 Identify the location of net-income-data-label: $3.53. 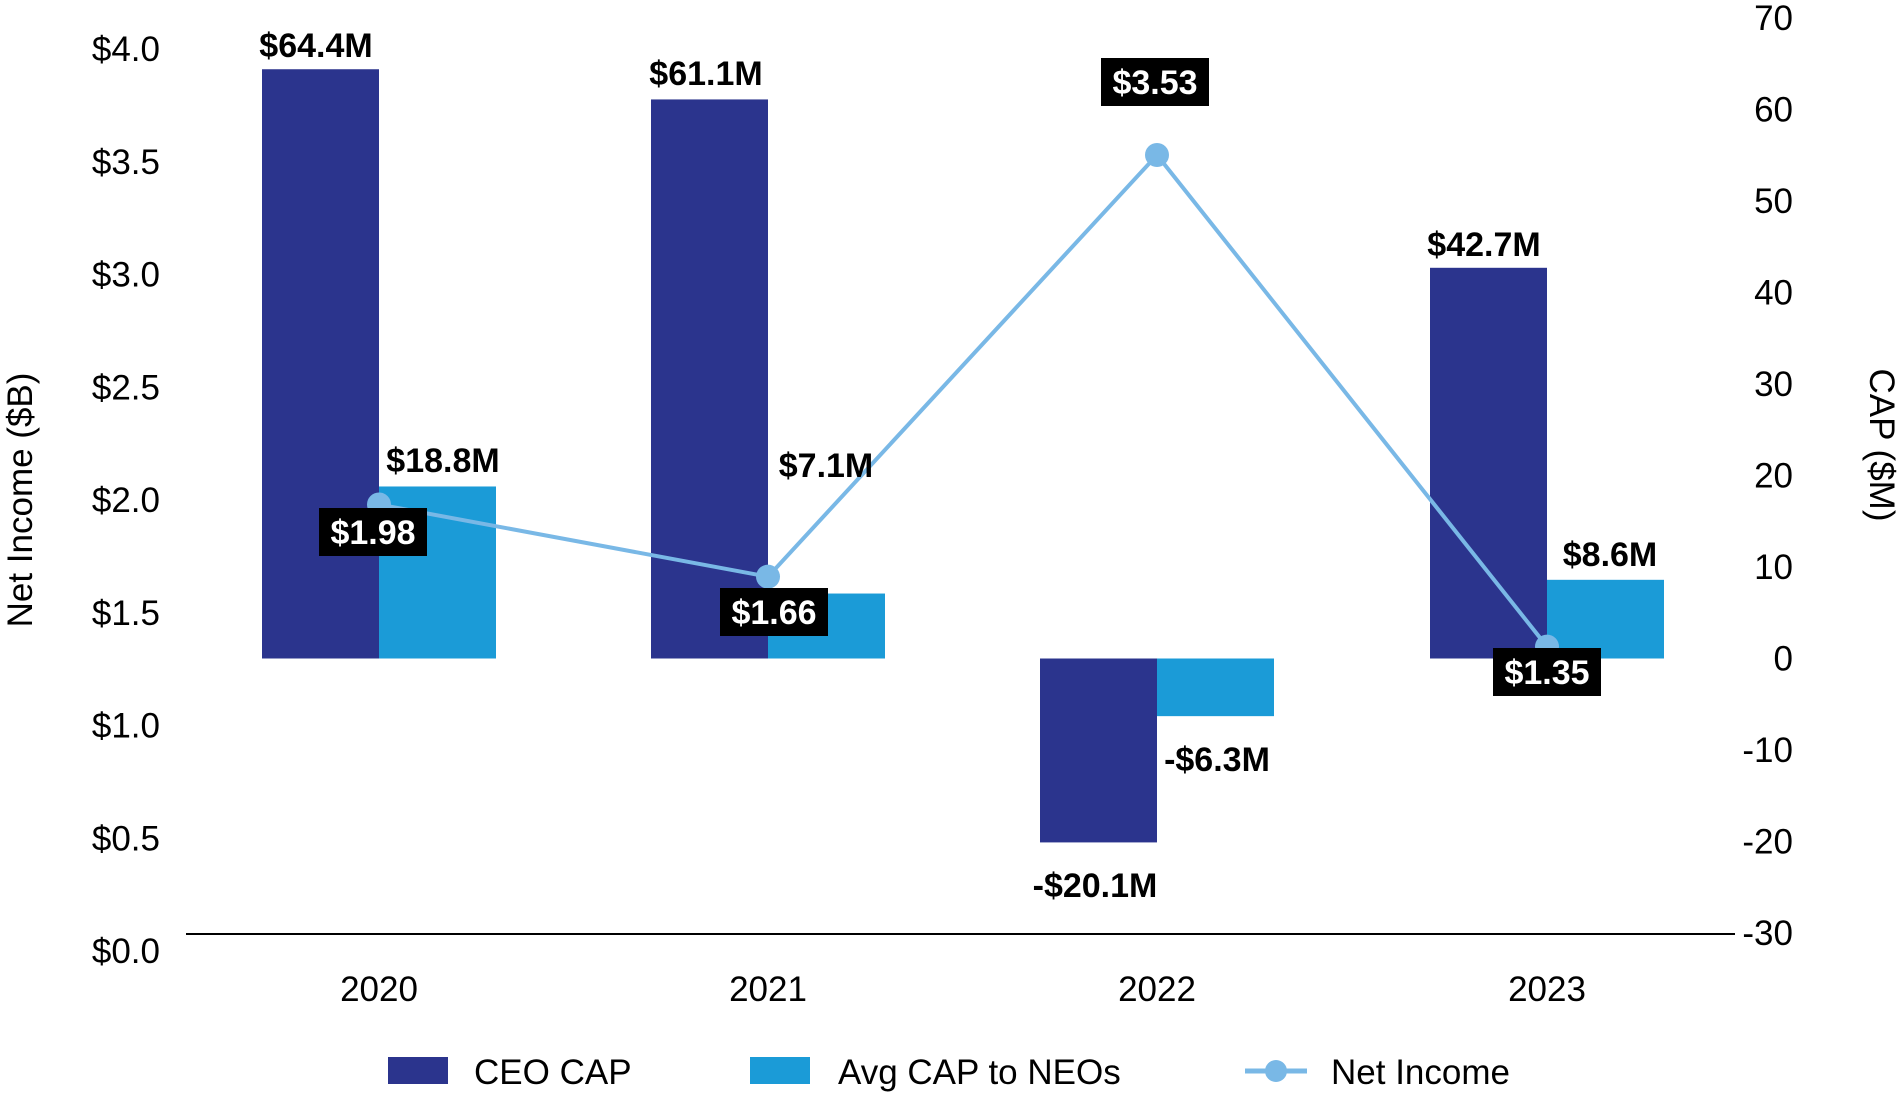
(1154, 83).